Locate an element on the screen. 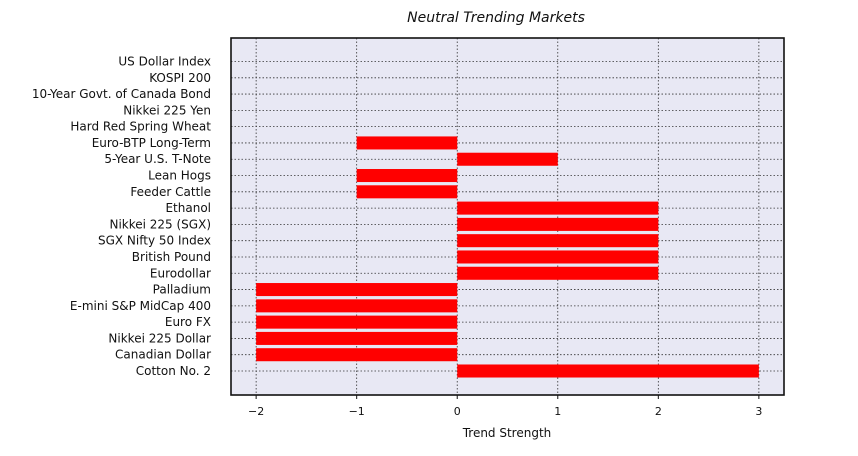 Image resolution: width=858 pixels, height=456 pixels. x-tick-label: −1 is located at coordinates (357, 411).